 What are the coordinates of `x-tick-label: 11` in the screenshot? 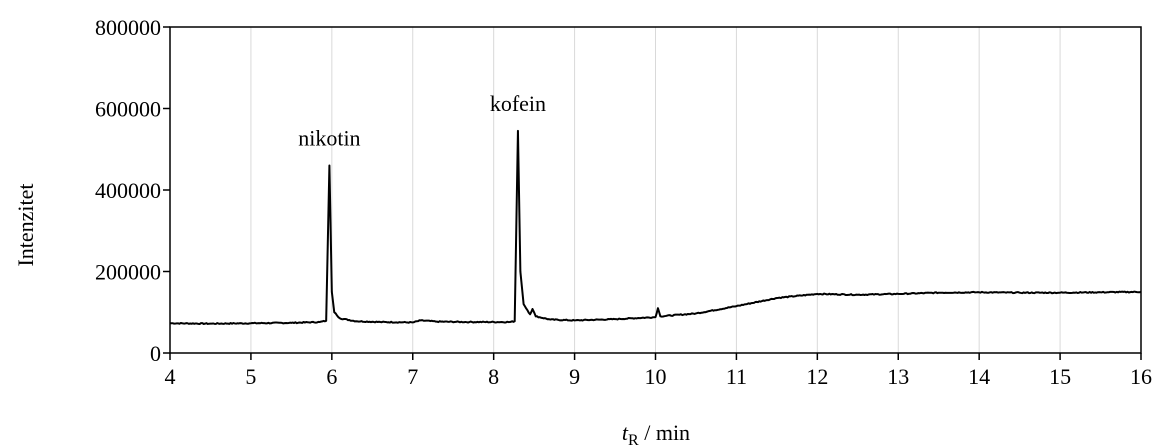 It's located at (736, 376).